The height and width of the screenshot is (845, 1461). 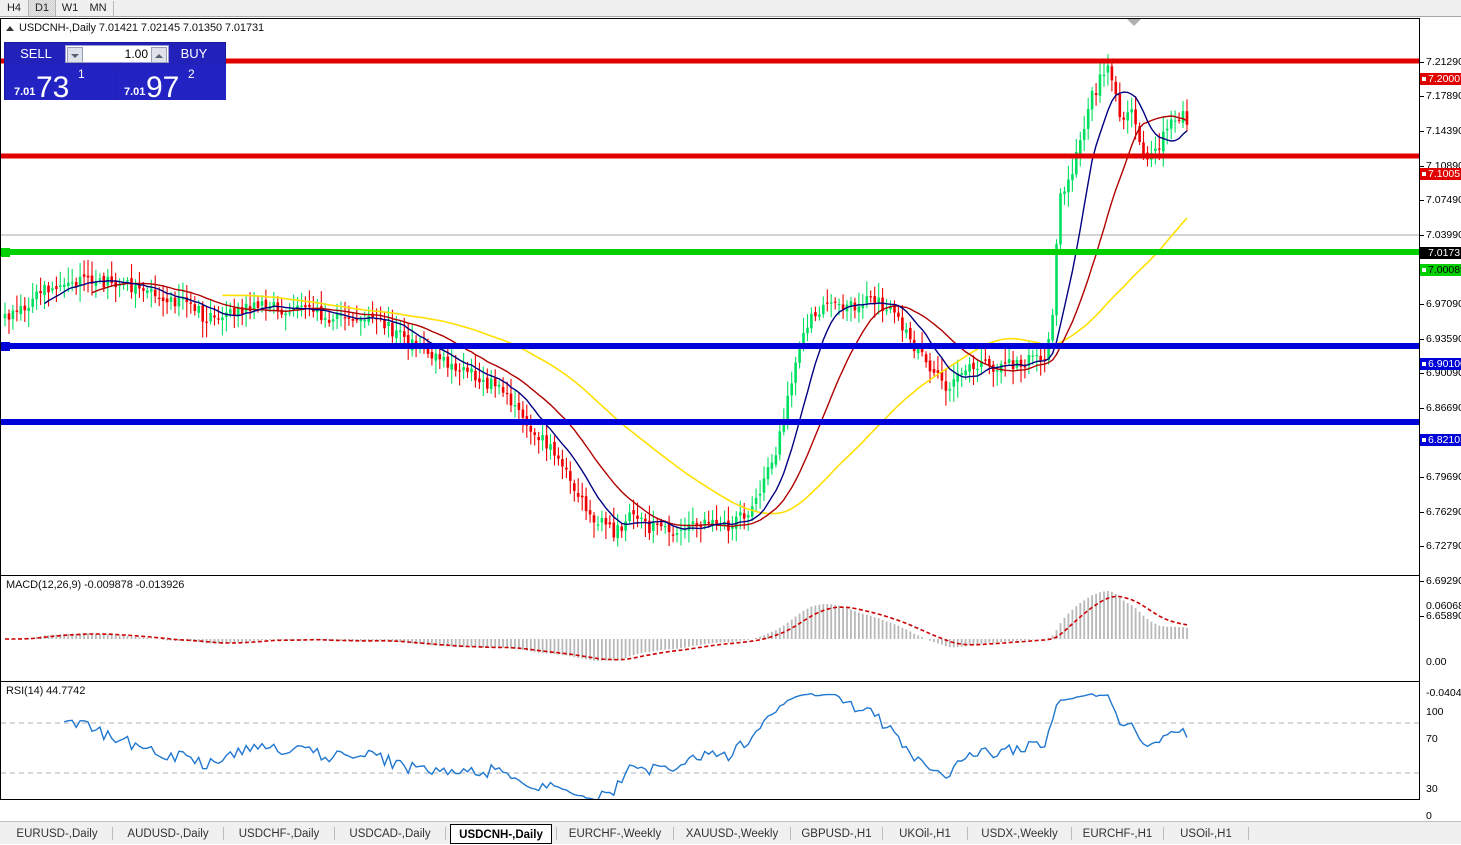 I want to click on chart-tab-usdx: USDX-,Weekly, so click(x=1019, y=834).